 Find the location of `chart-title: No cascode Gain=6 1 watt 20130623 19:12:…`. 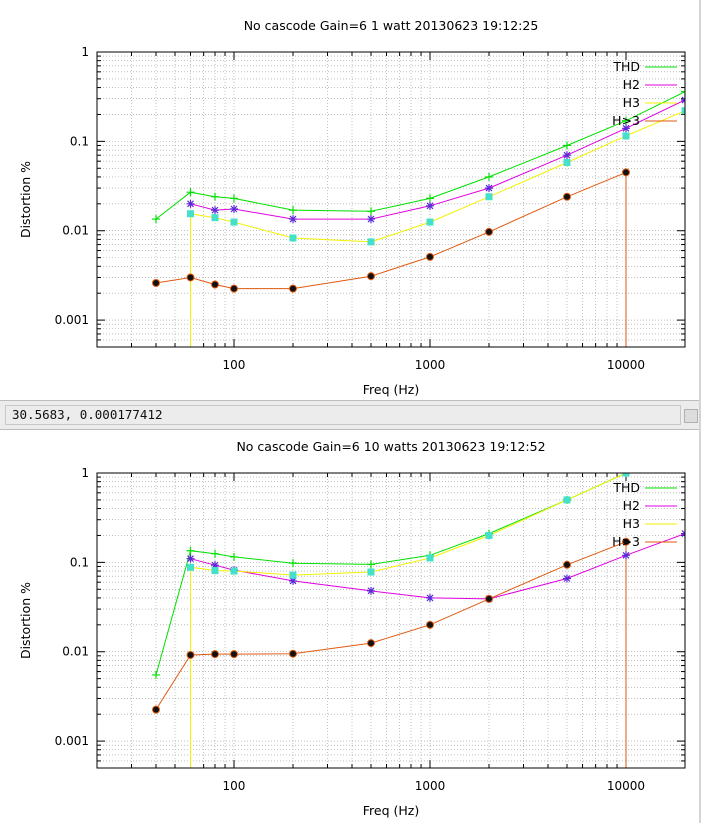

chart-title: No cascode Gain=6 1 watt 20130623 19:12:… is located at coordinates (391, 25).